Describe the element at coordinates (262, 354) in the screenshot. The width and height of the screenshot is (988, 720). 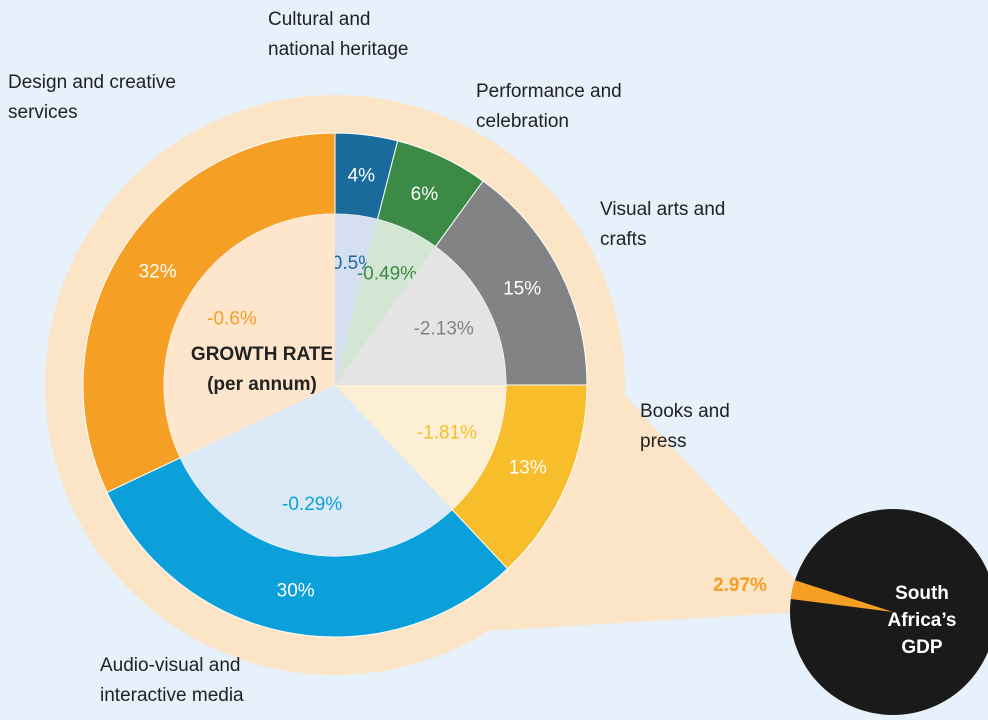
I see `center-label: GROWTH RATE` at that location.